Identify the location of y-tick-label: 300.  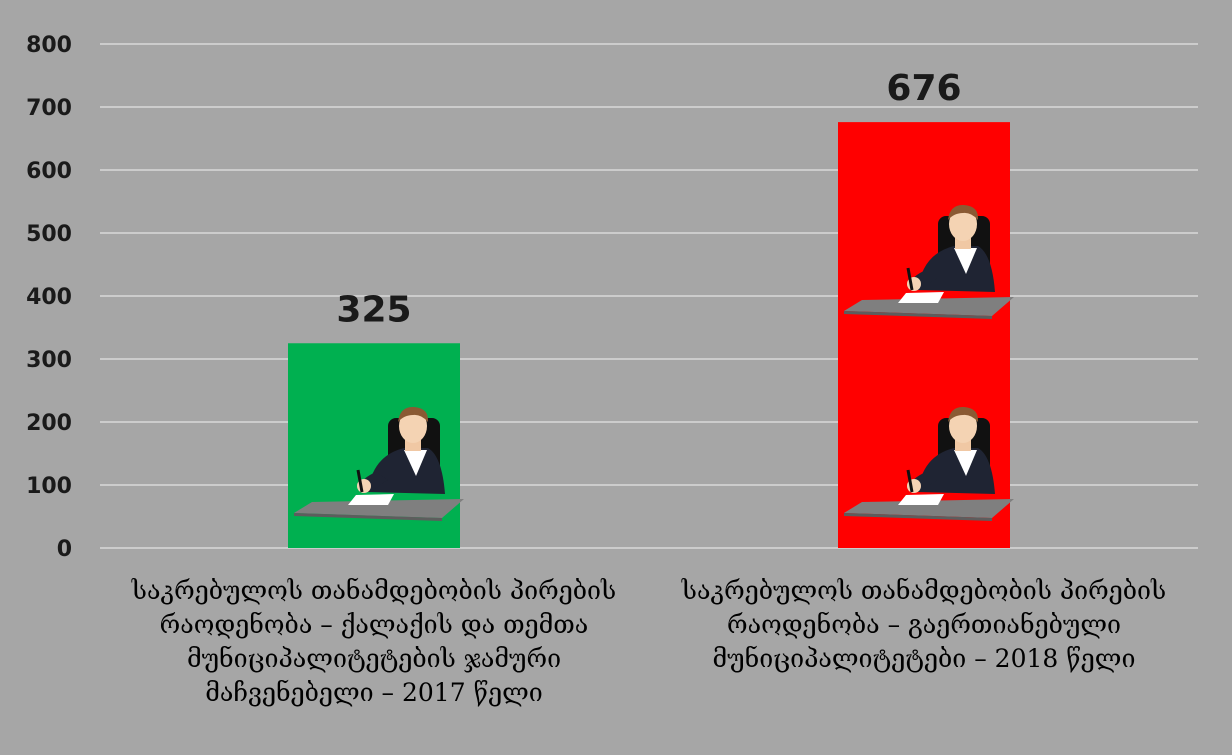
(49, 360).